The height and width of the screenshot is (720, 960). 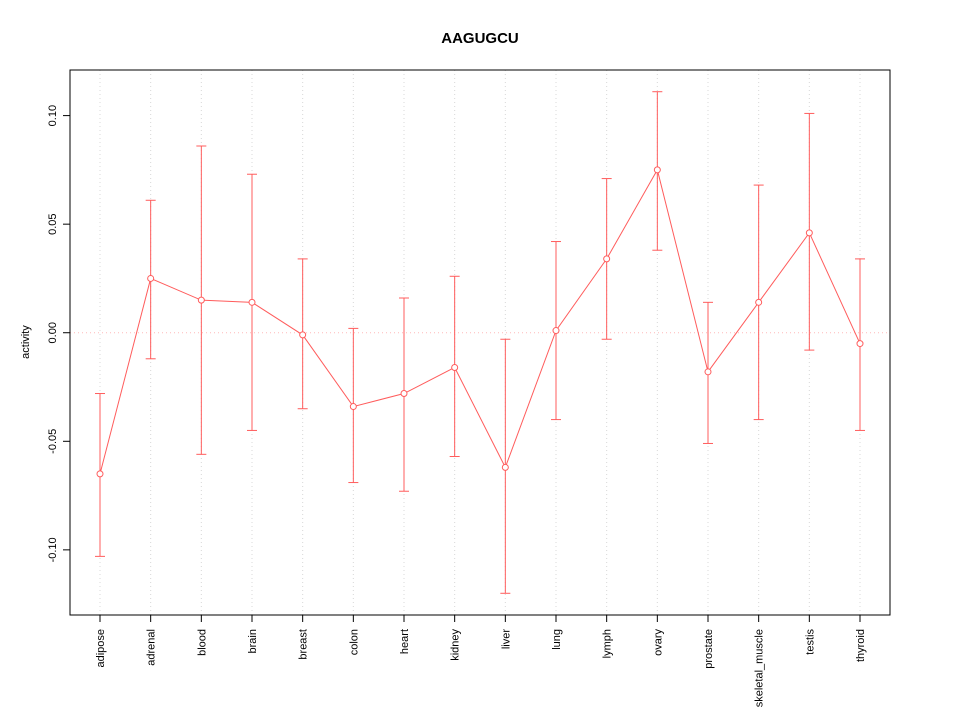 What do you see at coordinates (456, 645) in the screenshot?
I see `x-tick-label: kidney` at bounding box center [456, 645].